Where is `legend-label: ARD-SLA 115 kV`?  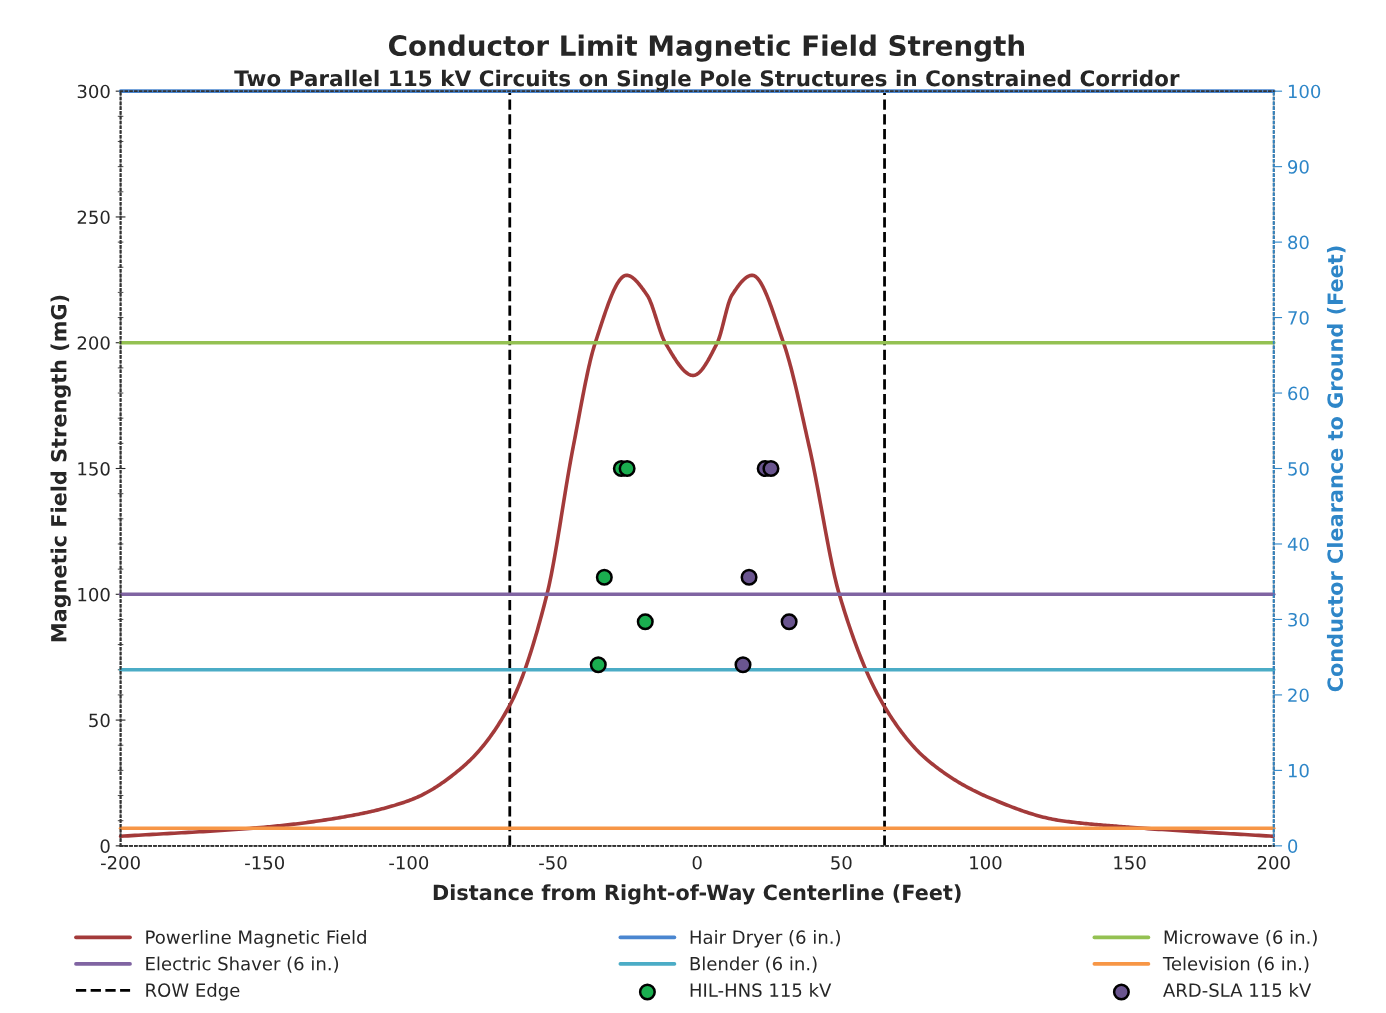 legend-label: ARD-SLA 115 kV is located at coordinates (1237, 990).